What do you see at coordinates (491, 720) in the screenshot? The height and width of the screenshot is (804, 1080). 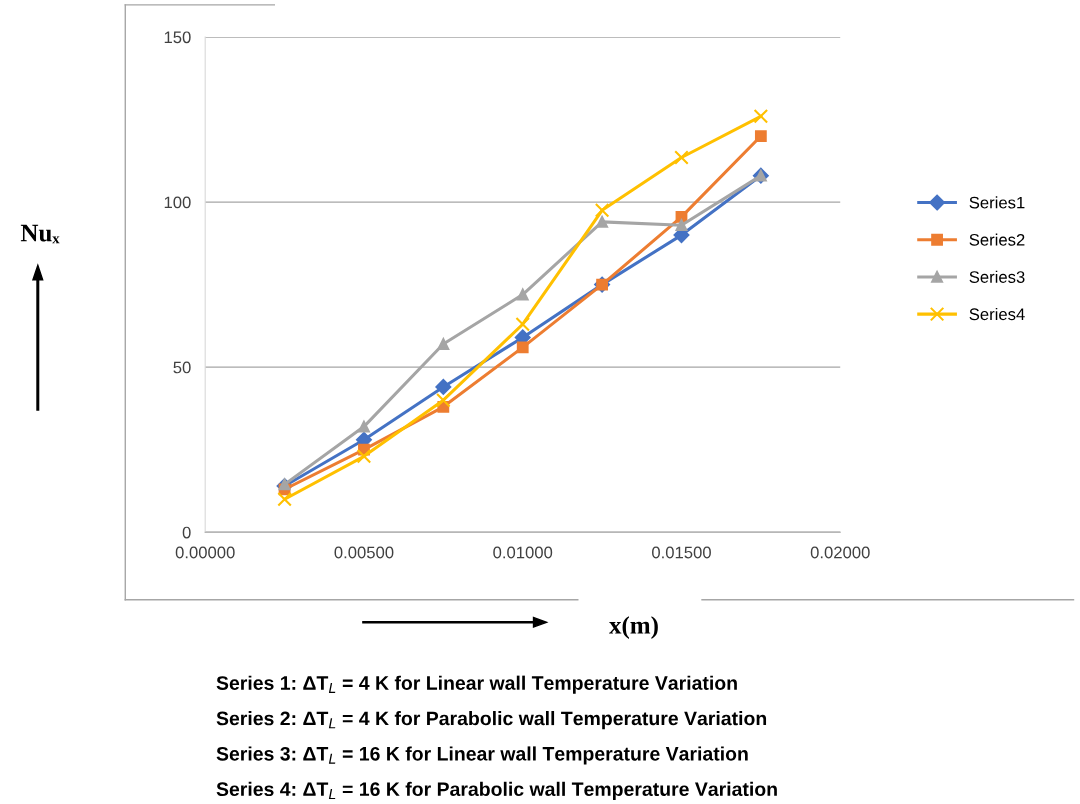 I see `text: Series 2: ΔT$_{L}$ = 4 K for Parabolic wall Temperature Variation` at bounding box center [491, 720].